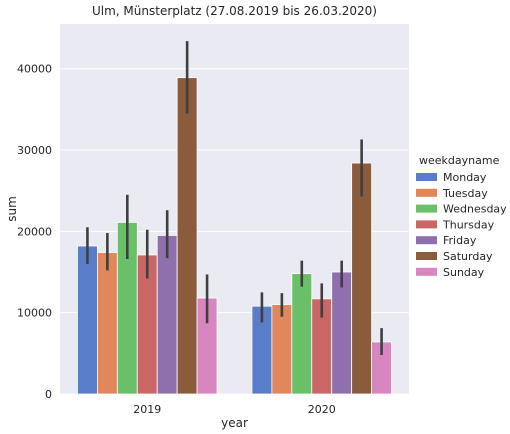 The height and width of the screenshot is (434, 510). Describe the element at coordinates (362, 278) in the screenshot. I see `bar-saturday-2020` at that location.